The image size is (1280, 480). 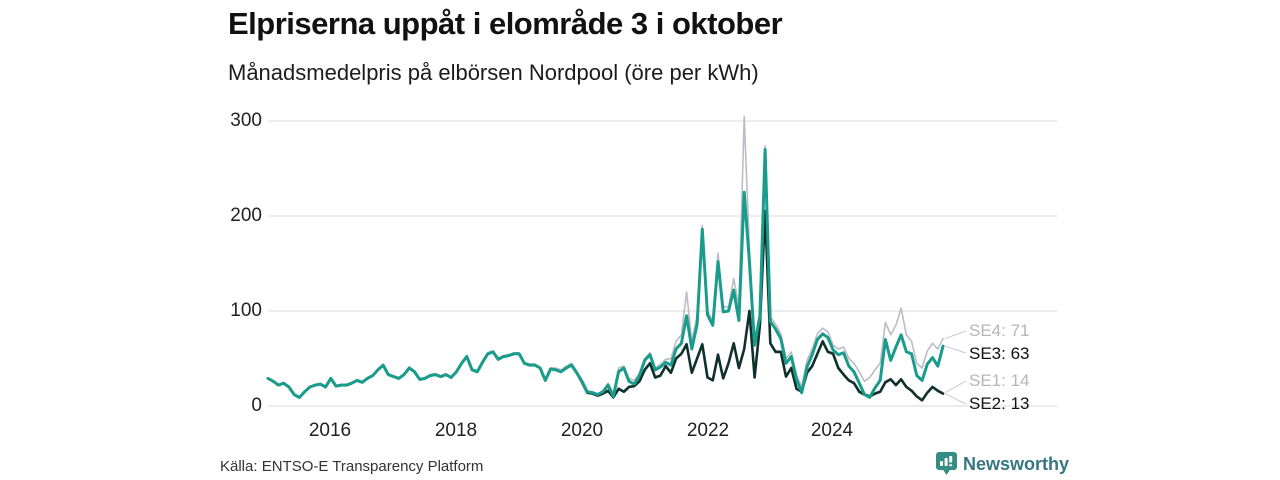 What do you see at coordinates (999, 330) in the screenshot?
I see `series-label-se4: SE4: 71` at bounding box center [999, 330].